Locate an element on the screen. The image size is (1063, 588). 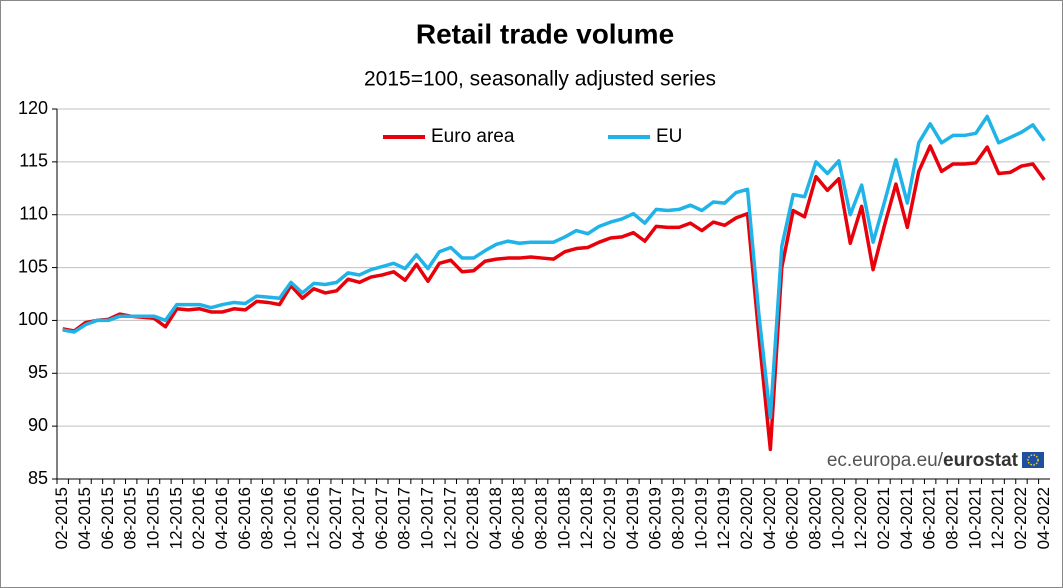
x-tick-label: 04-2017 is located at coordinates (358, 518).